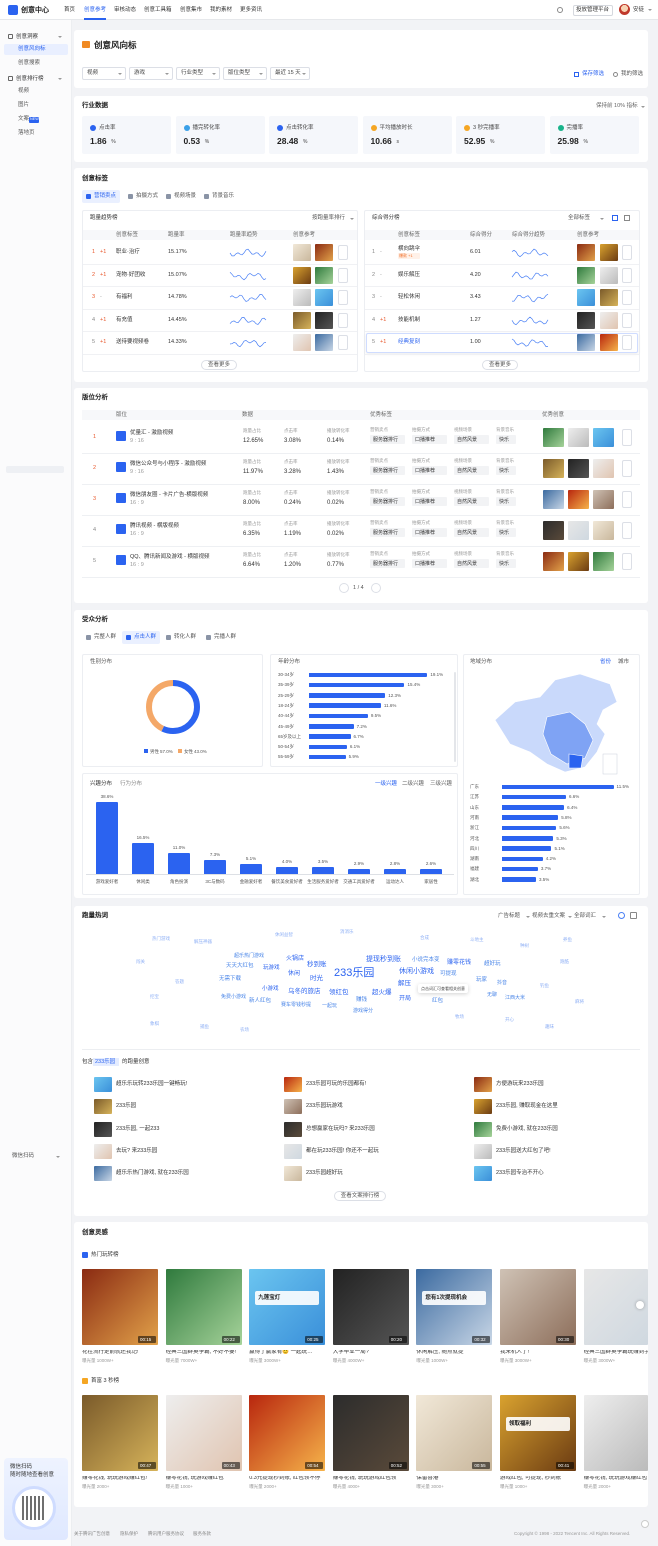 The width and height of the screenshot is (658, 1546). Describe the element at coordinates (438, 1001) in the screenshot. I see `hot-word: 红包` at that location.